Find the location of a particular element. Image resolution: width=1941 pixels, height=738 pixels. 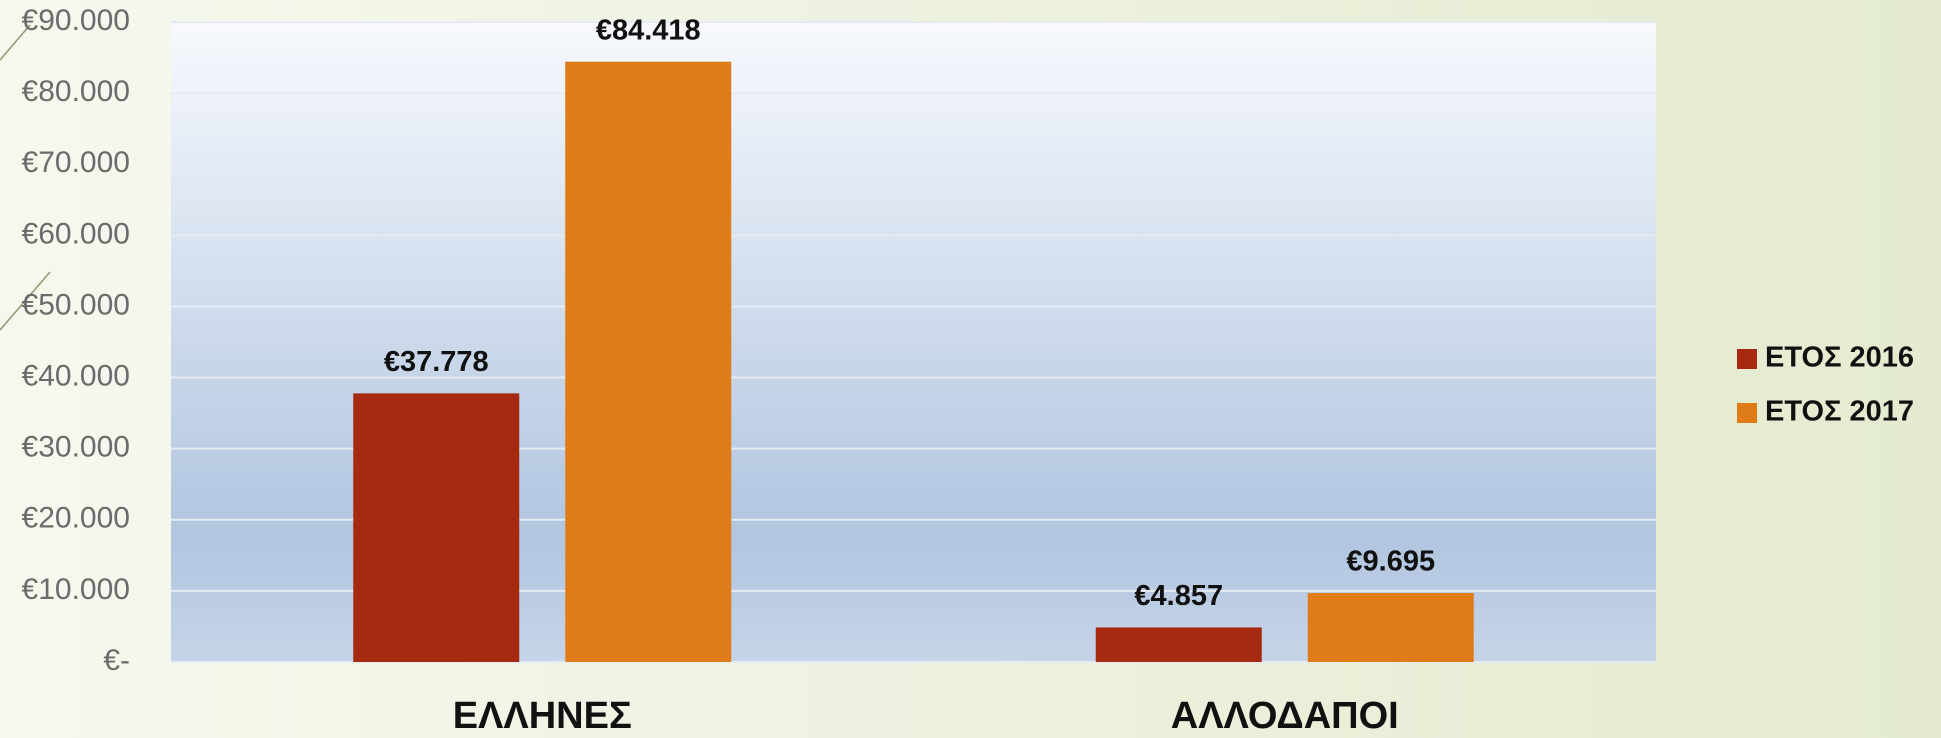

y-tick-label: €50.000 is located at coordinates (76, 304).